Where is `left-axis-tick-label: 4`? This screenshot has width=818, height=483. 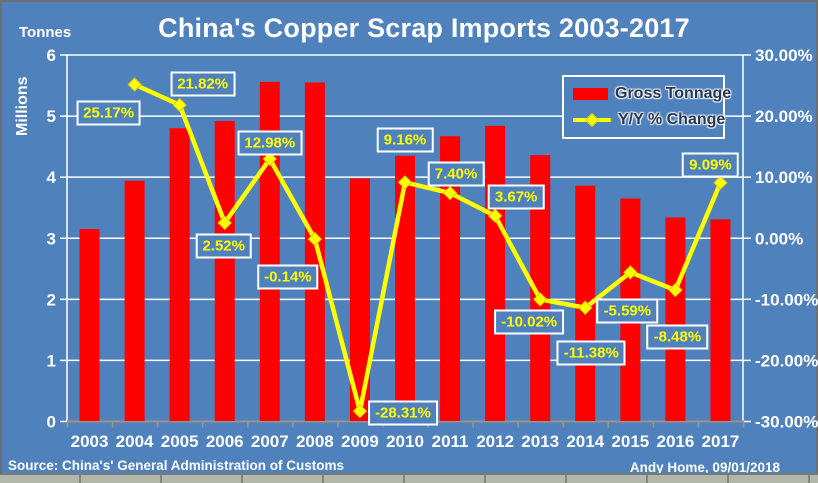 left-axis-tick-label: 4 is located at coordinates (52, 177).